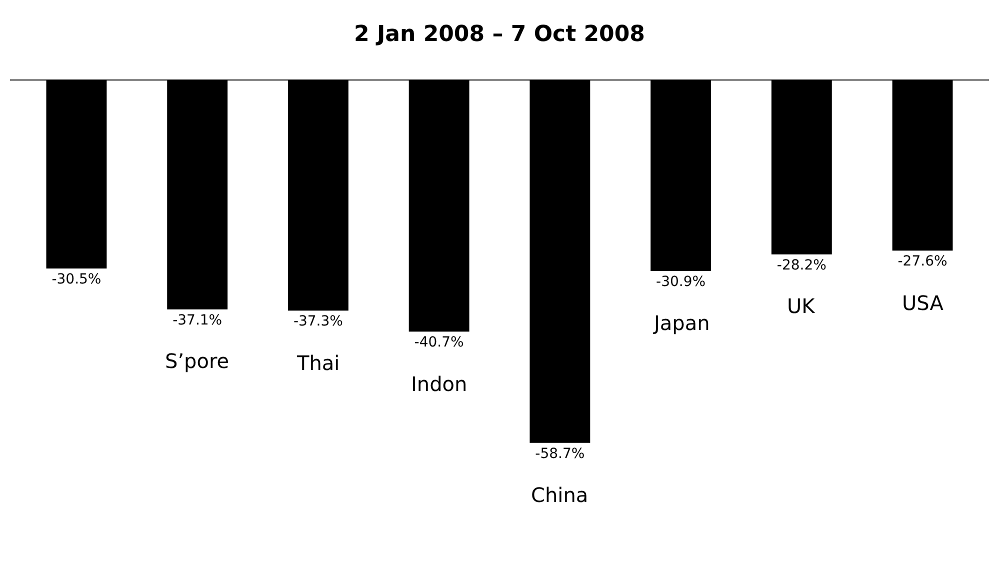  I want to click on data-label: -58.7%, so click(560, 454).